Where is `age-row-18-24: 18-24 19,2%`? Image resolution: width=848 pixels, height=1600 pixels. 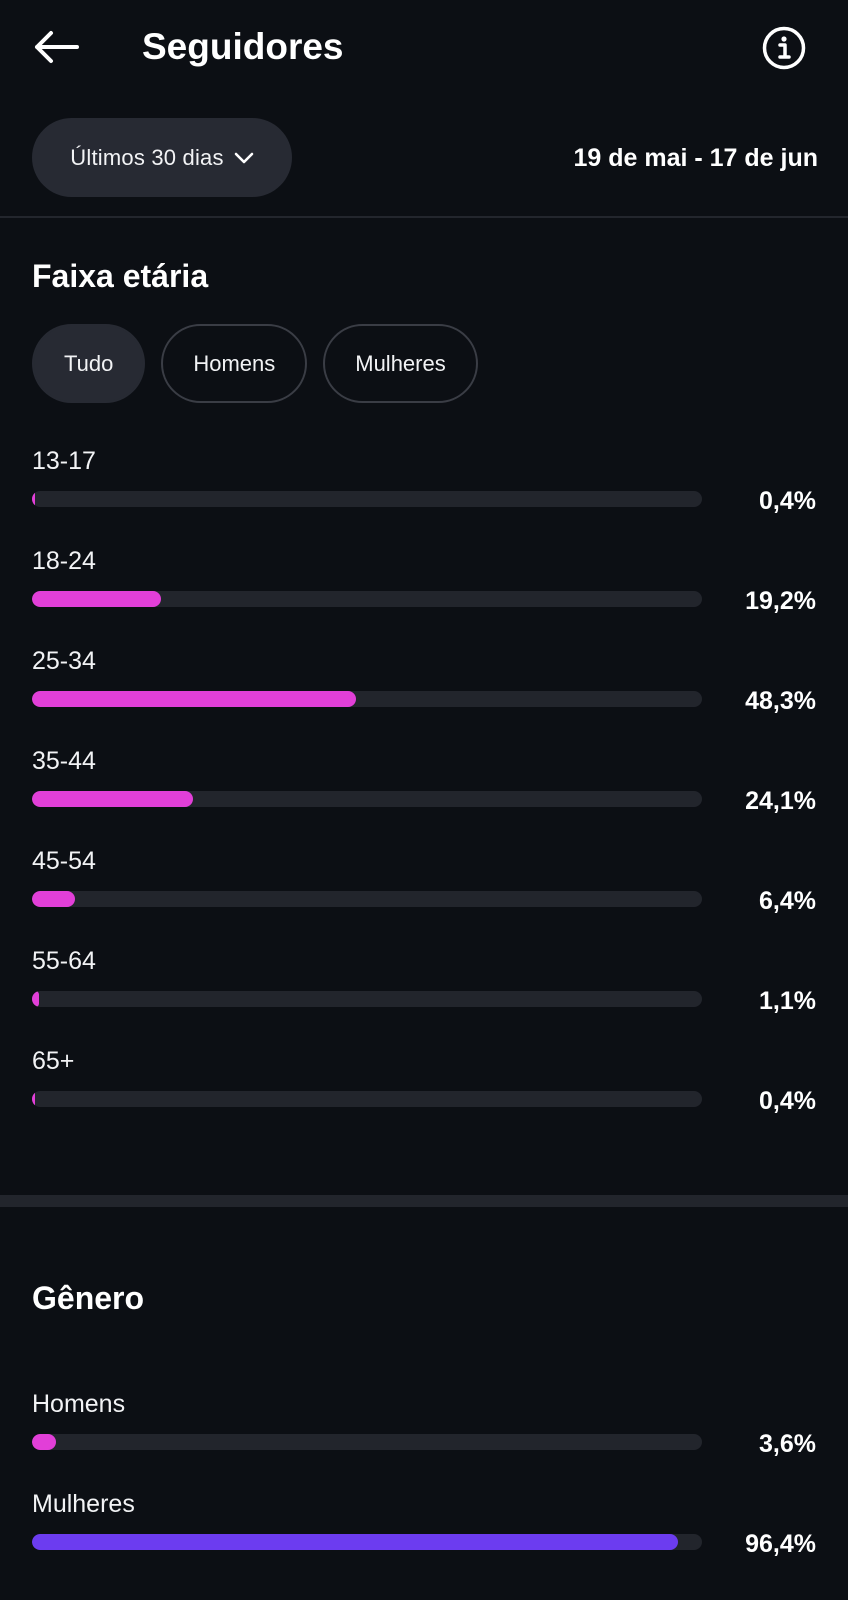 age-row-18-24: 18-24 19,2% is located at coordinates (424, 592).